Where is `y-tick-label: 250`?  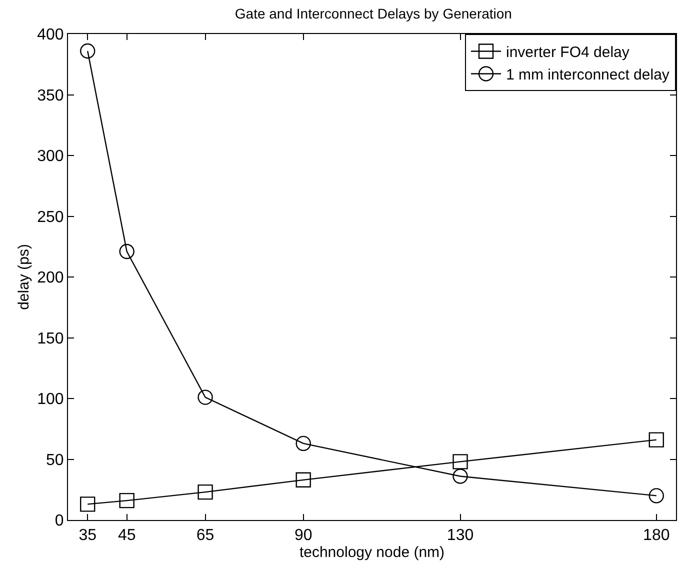
y-tick-label: 250 is located at coordinates (50, 217).